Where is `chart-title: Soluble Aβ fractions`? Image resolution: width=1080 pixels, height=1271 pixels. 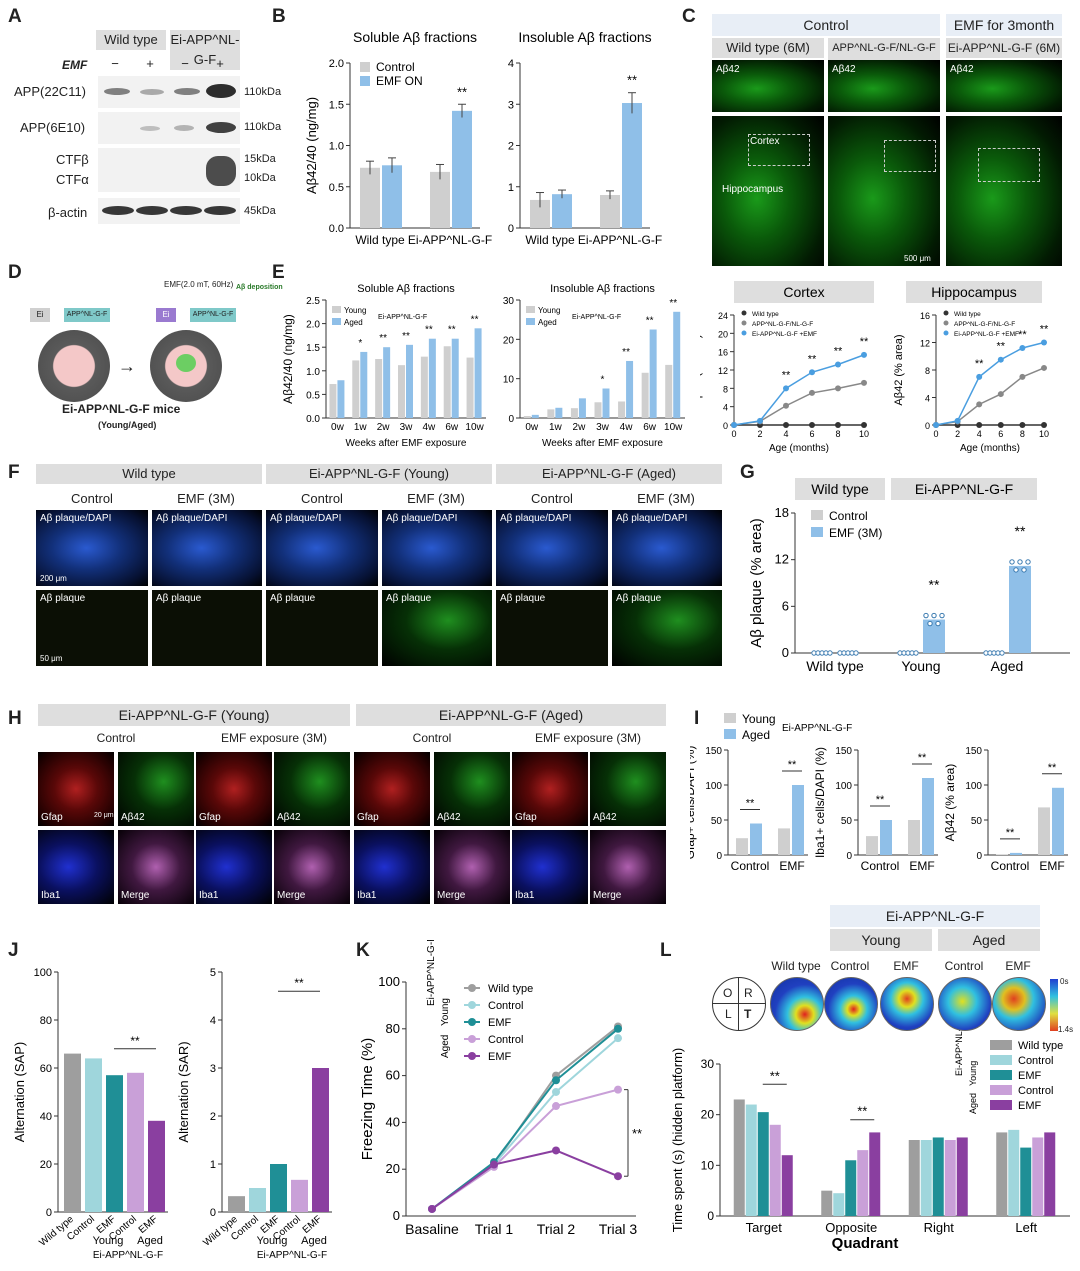
chart-title: Soluble Aβ fractions is located at coordinates (415, 37).